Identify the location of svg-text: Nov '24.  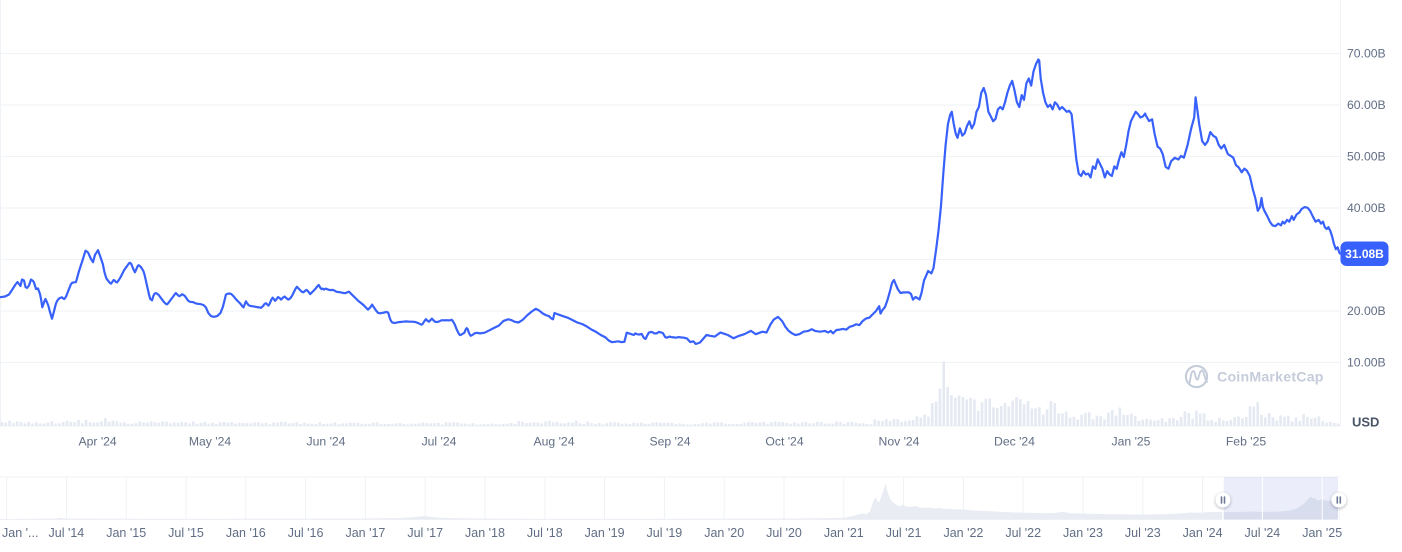
(899, 442).